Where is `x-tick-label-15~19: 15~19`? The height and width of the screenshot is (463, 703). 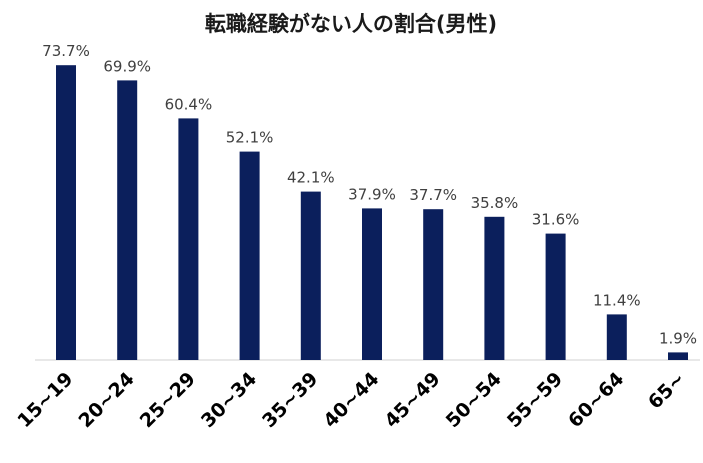
x-tick-label-15~19: 15~19 is located at coordinates (45, 400).